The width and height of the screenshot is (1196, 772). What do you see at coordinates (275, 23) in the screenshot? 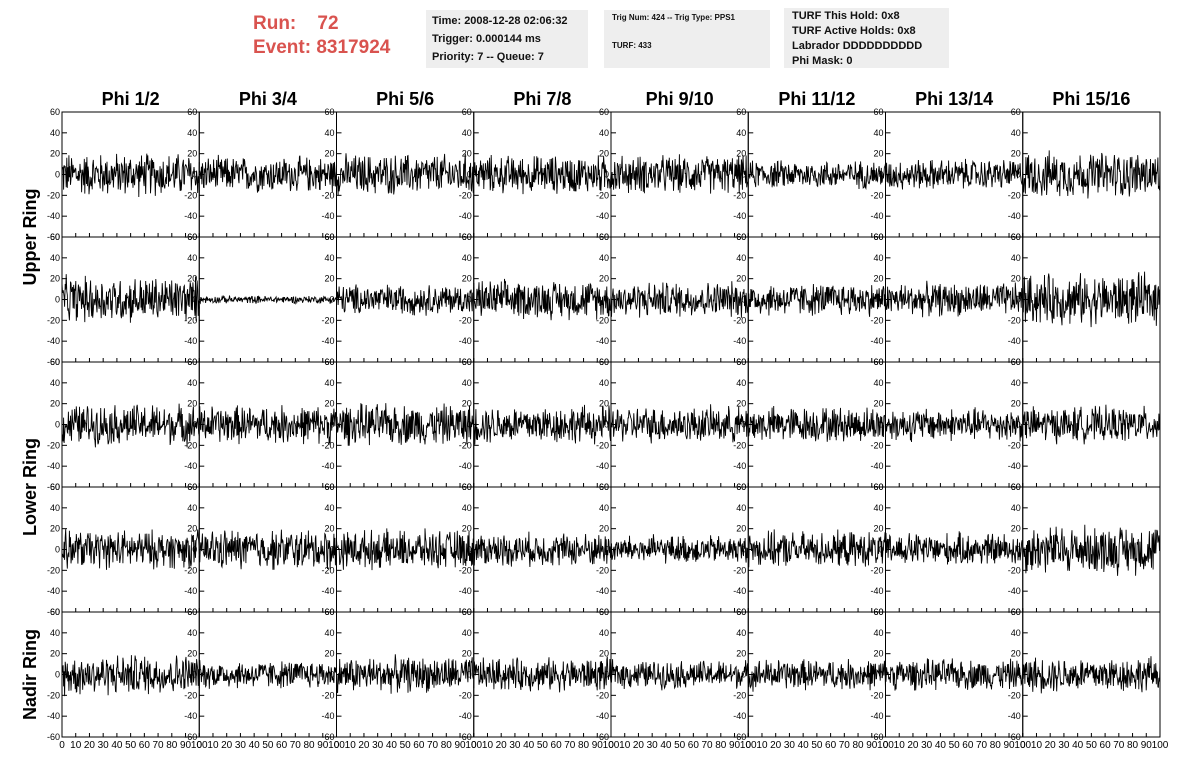
I see `run-label: Run:` at bounding box center [275, 23].